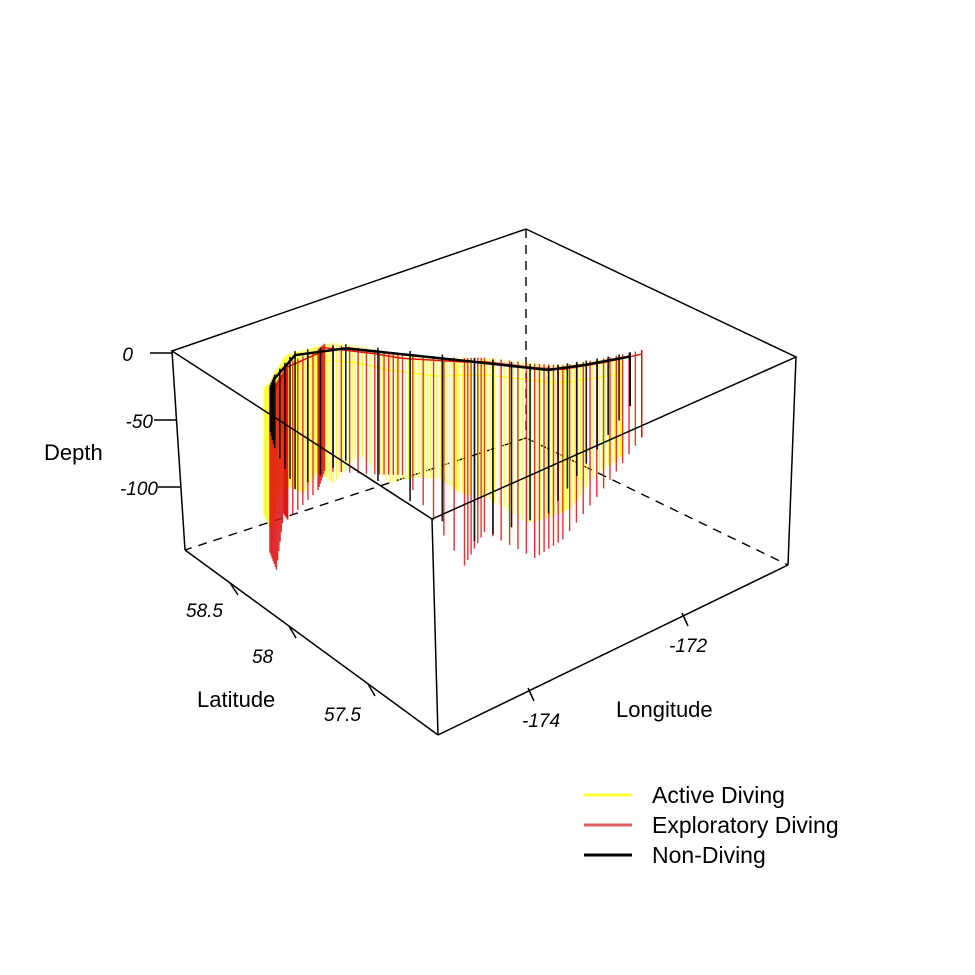  I want to click on depth-tick-label-0: 0, so click(127, 355).